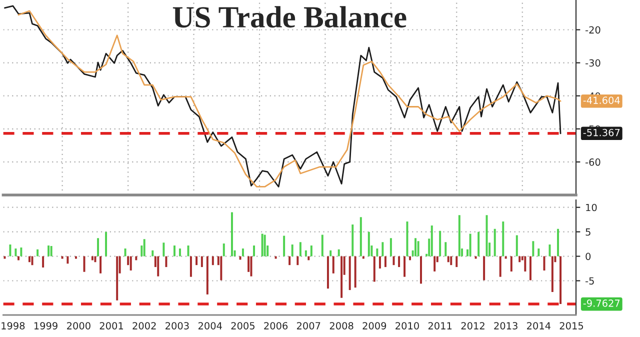  What do you see at coordinates (601, 132) in the screenshot?
I see `annotation: -51.367` at bounding box center [601, 132].